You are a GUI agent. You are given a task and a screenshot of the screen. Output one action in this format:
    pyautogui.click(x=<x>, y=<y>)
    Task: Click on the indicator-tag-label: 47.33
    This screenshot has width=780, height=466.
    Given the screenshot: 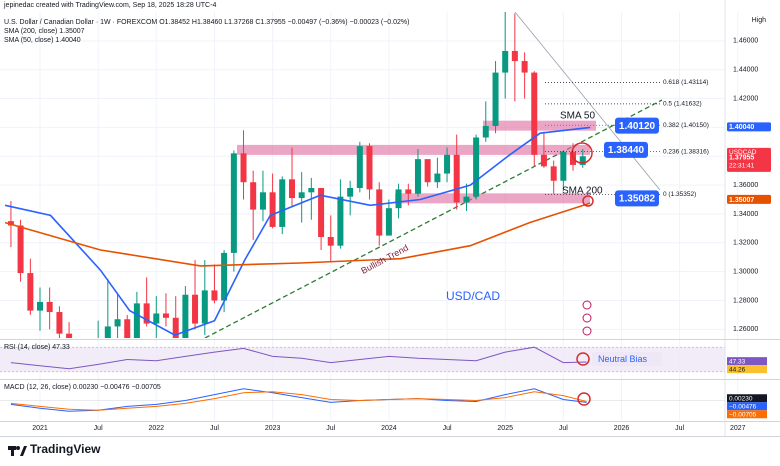 What is the action you would take?
    pyautogui.click(x=737, y=361)
    